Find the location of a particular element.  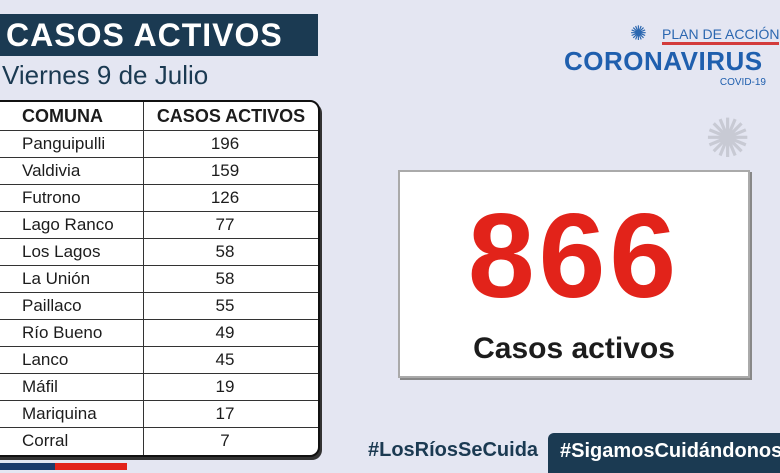

page-title: CASOS ACTIVOS is located at coordinates (159, 35).